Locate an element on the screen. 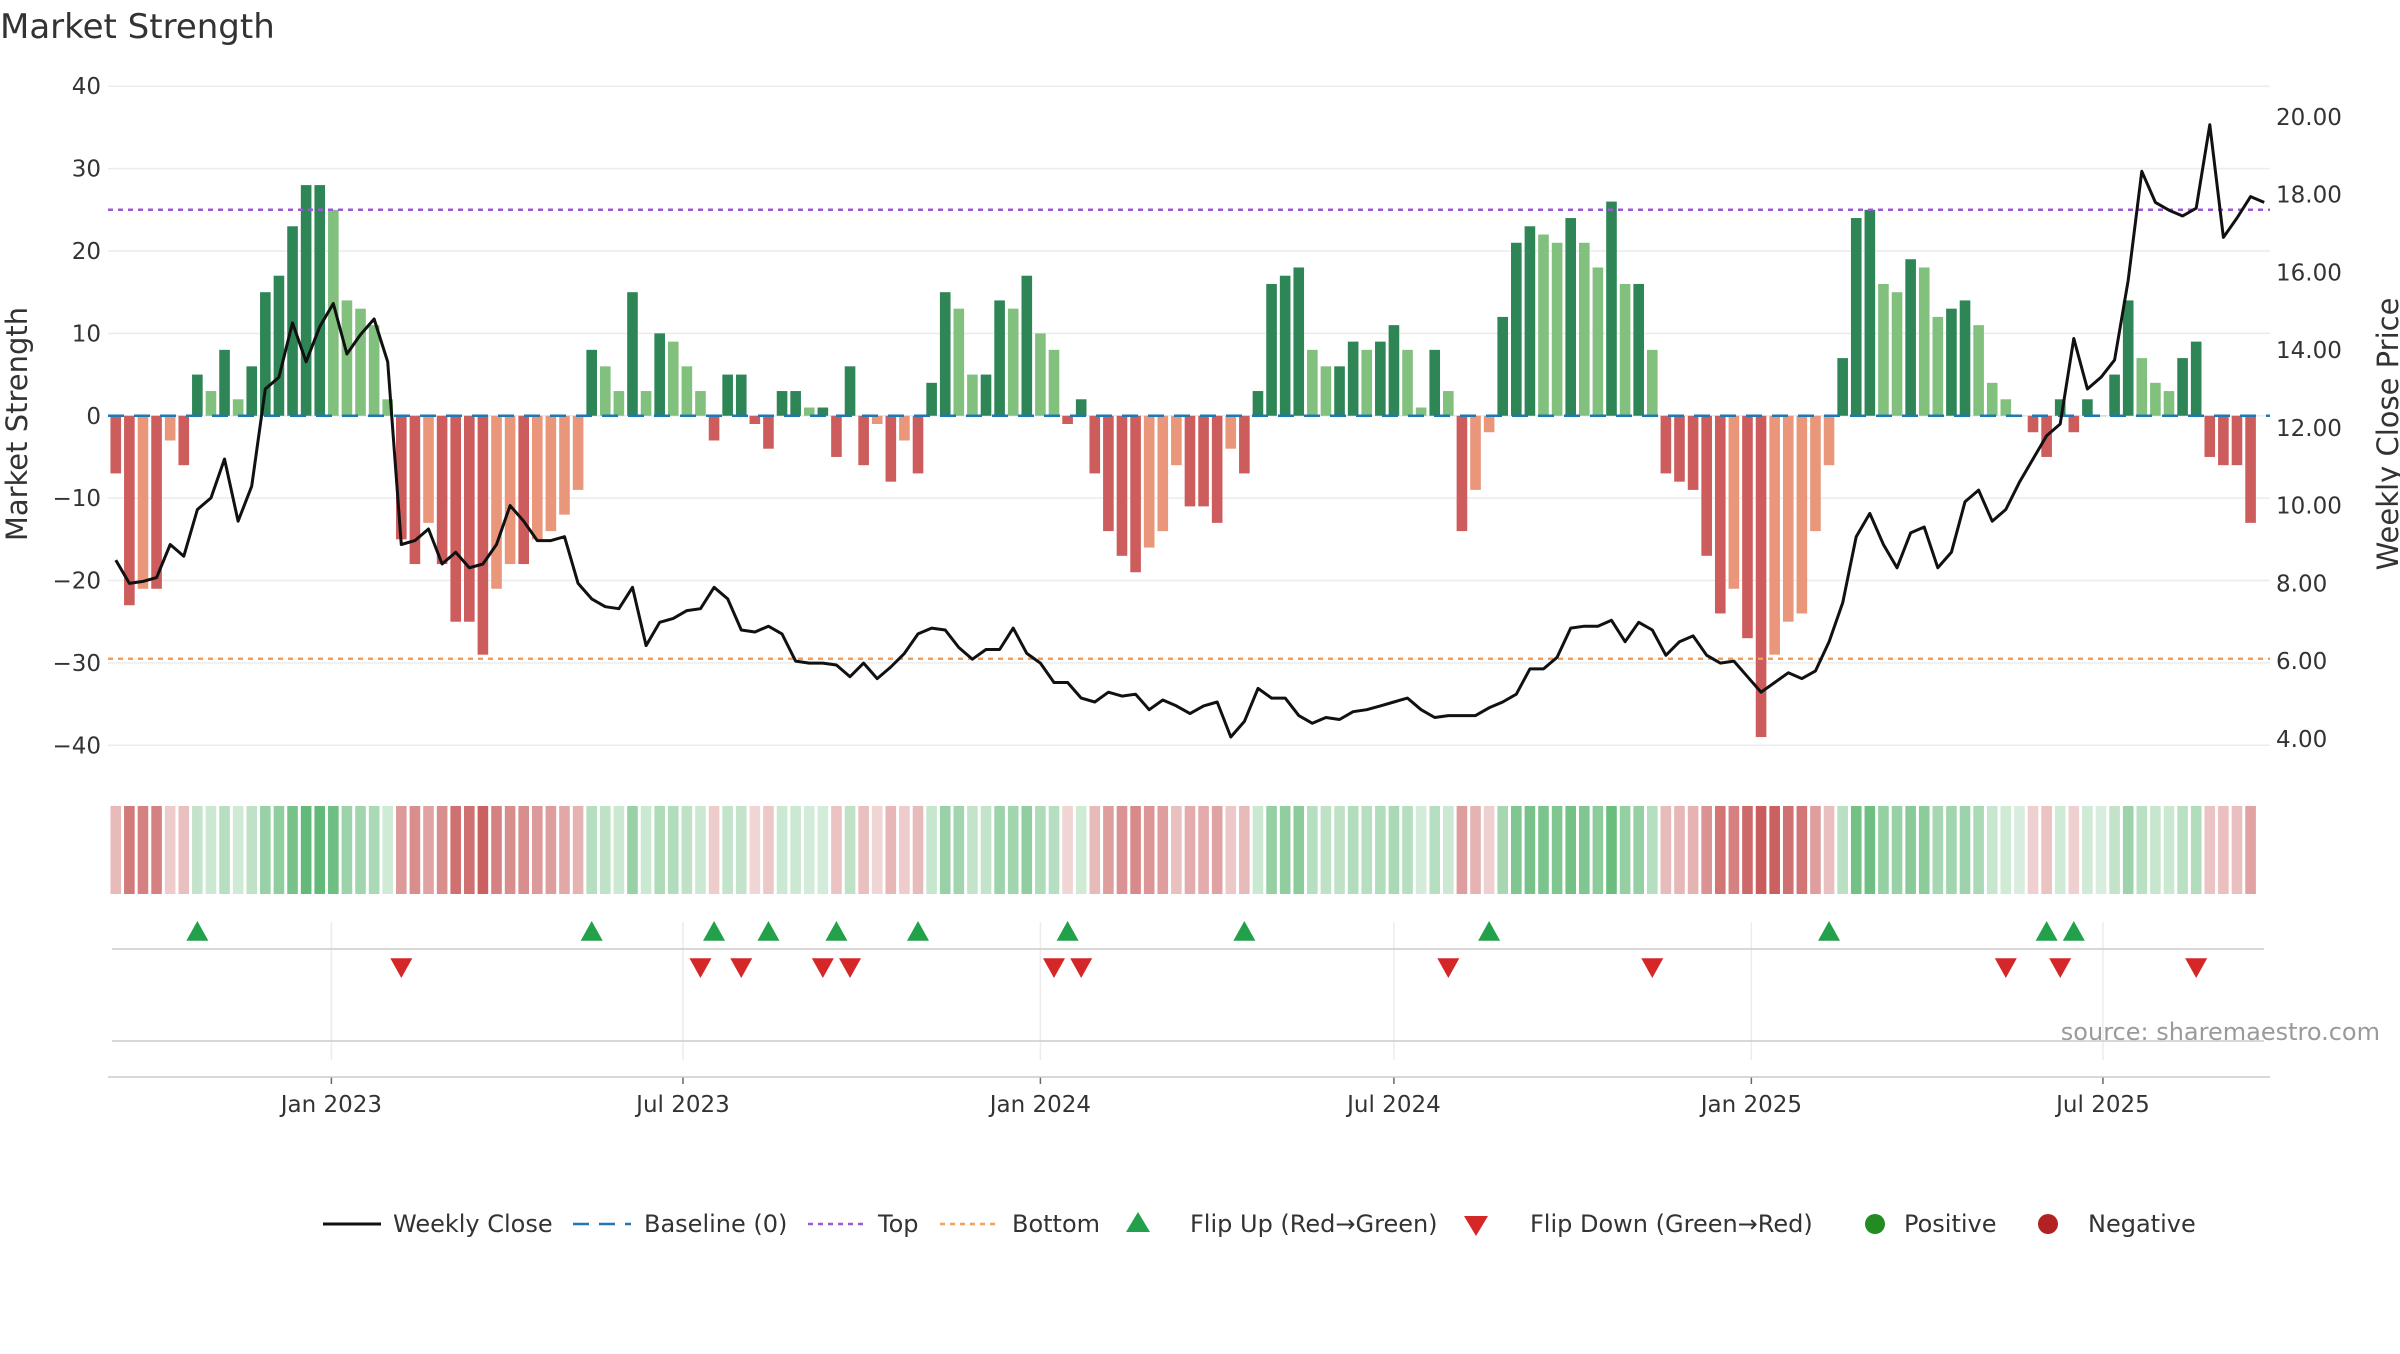  x-tick-label: Jan 2023 is located at coordinates (330, 1105).